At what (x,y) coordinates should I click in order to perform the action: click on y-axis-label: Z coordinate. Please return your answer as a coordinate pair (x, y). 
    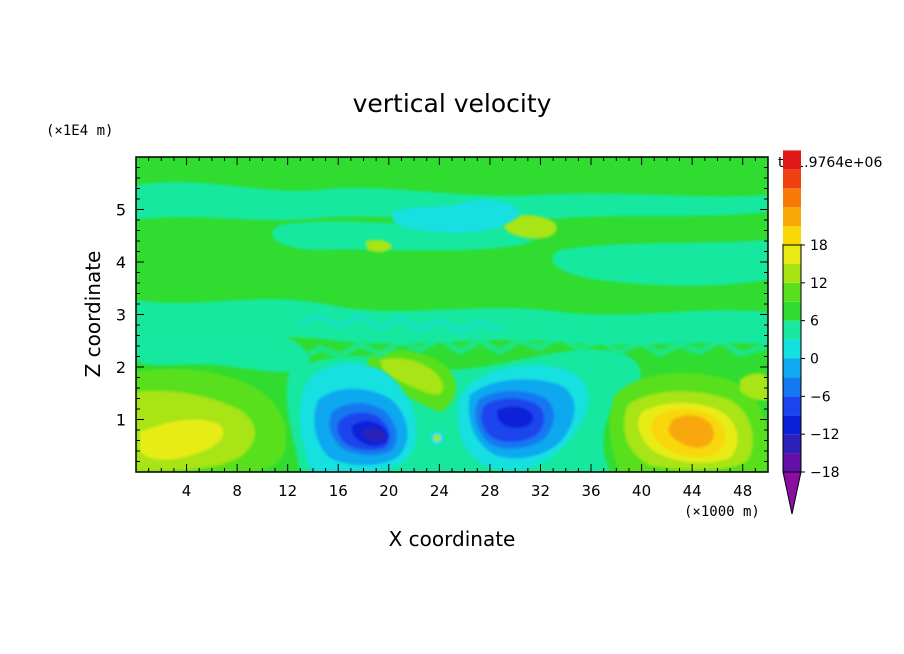
    Looking at the image, I should click on (93, 314).